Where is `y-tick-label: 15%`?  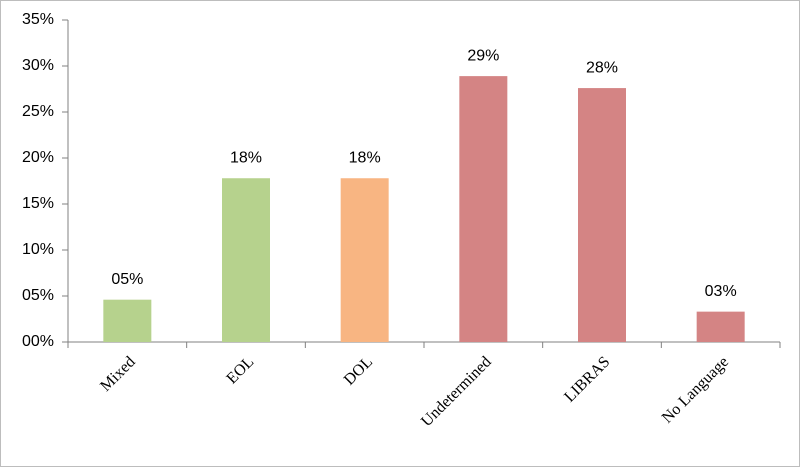
y-tick-label: 15% is located at coordinates (38, 203).